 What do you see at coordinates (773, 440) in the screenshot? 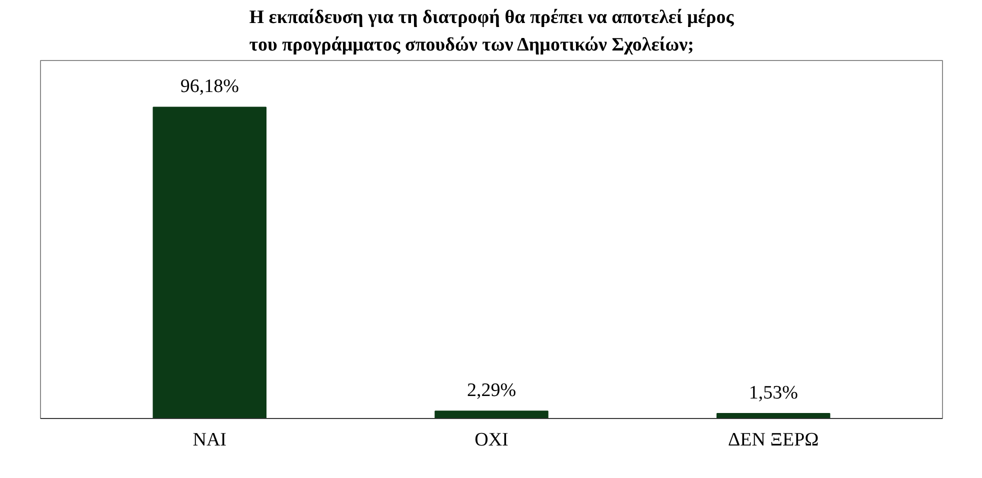
I see `x-tick-label: ΔΕΝ ΞΕΡΩ` at bounding box center [773, 440].